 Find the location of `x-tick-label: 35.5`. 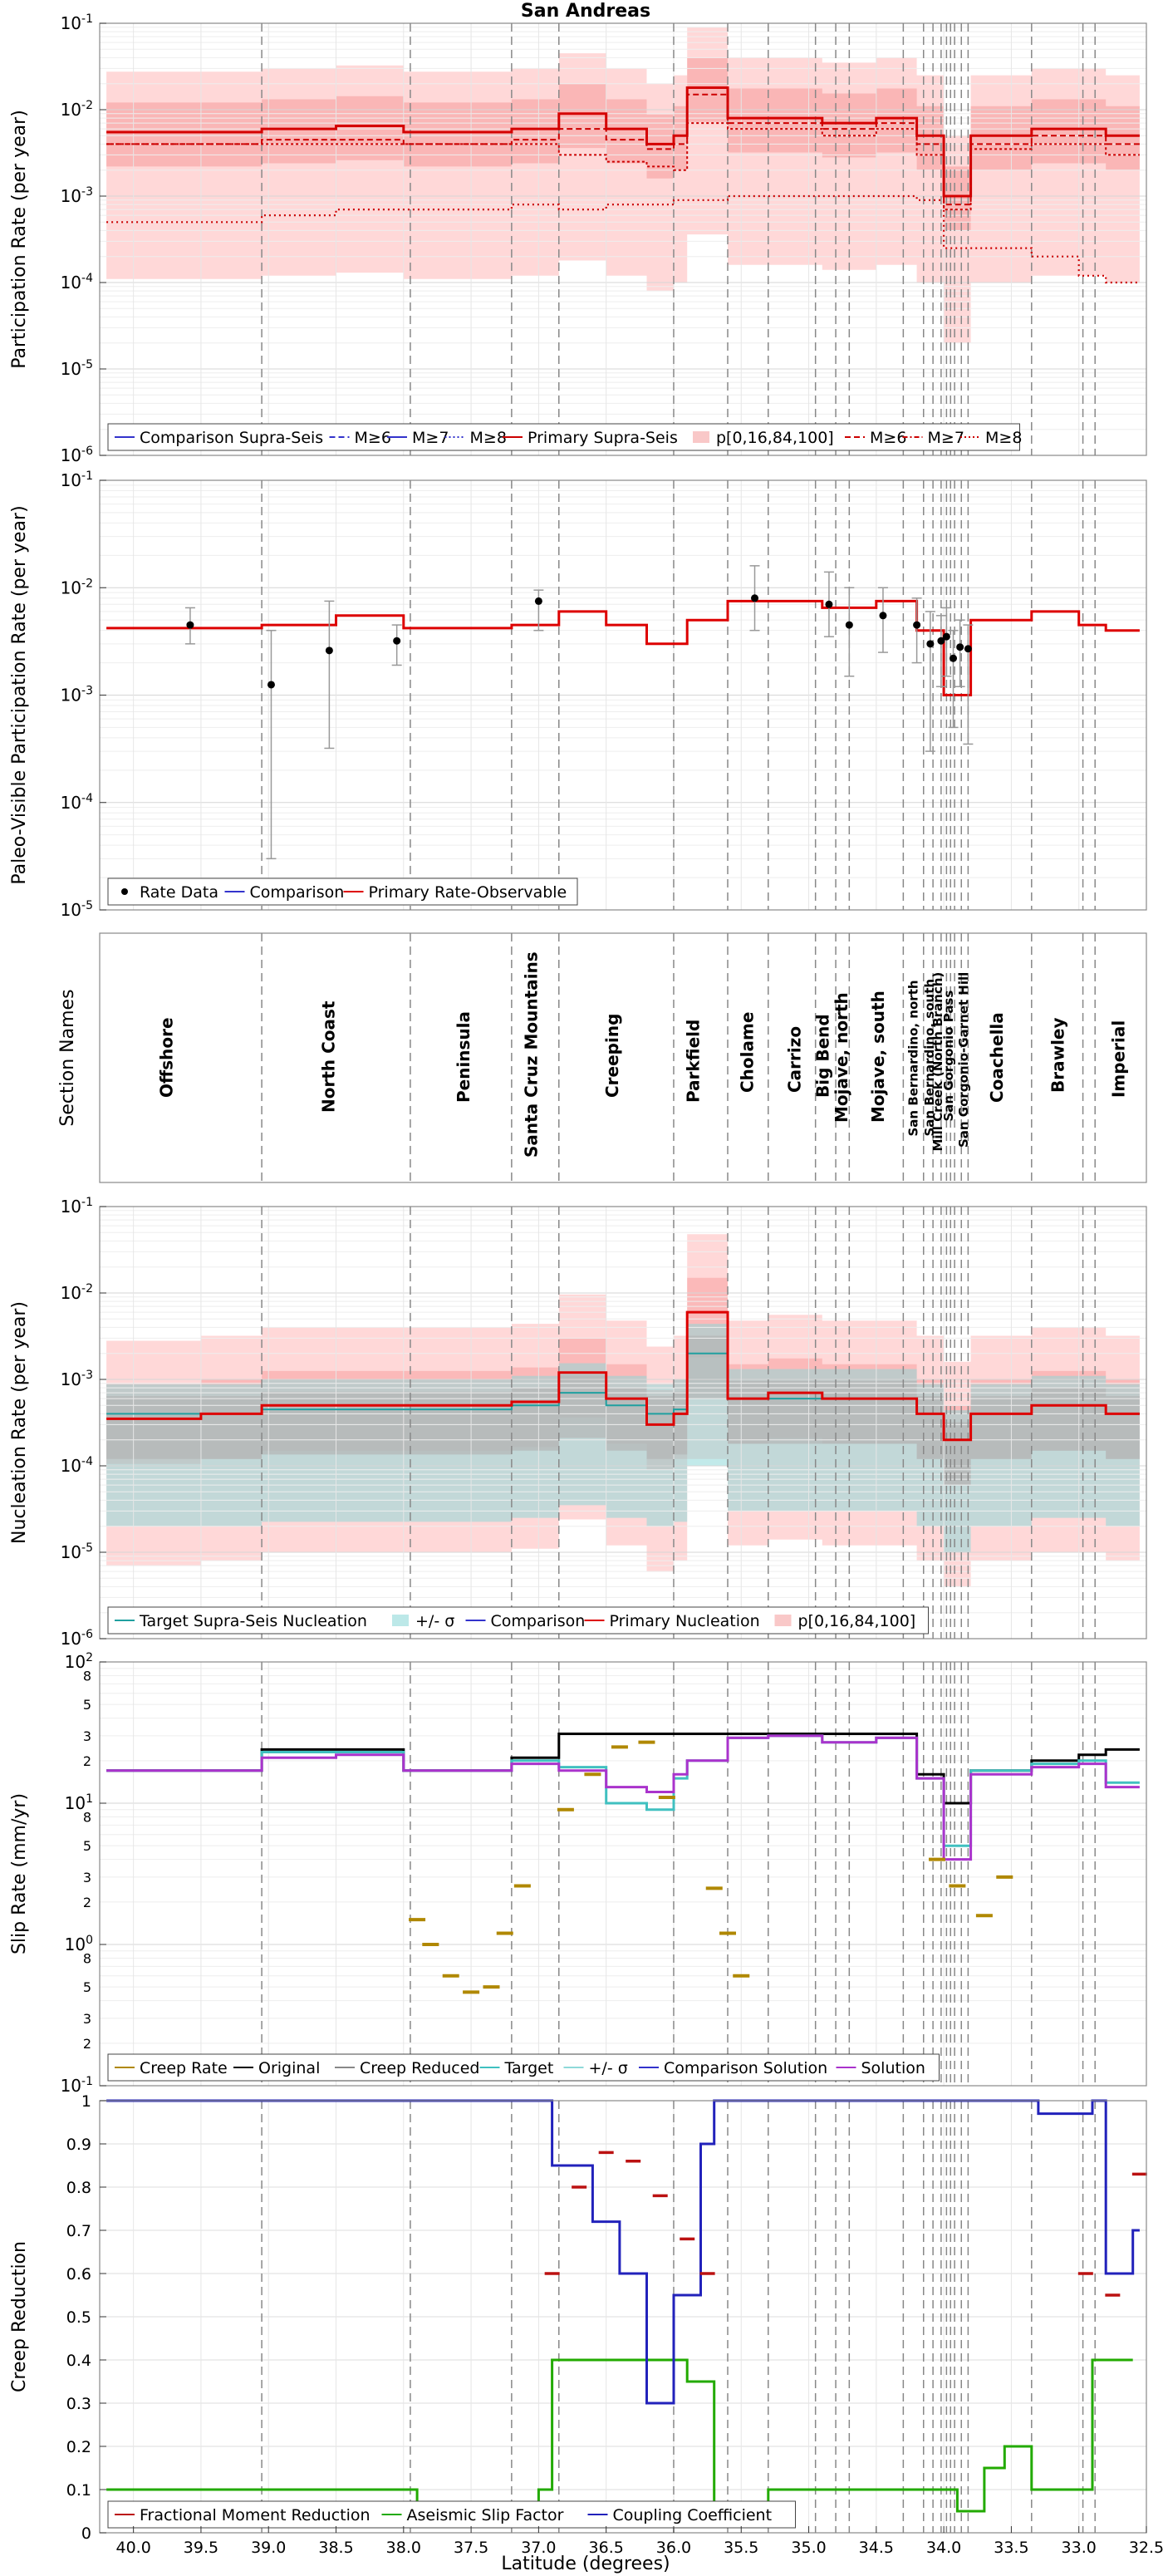

x-tick-label: 35.5 is located at coordinates (741, 2548).